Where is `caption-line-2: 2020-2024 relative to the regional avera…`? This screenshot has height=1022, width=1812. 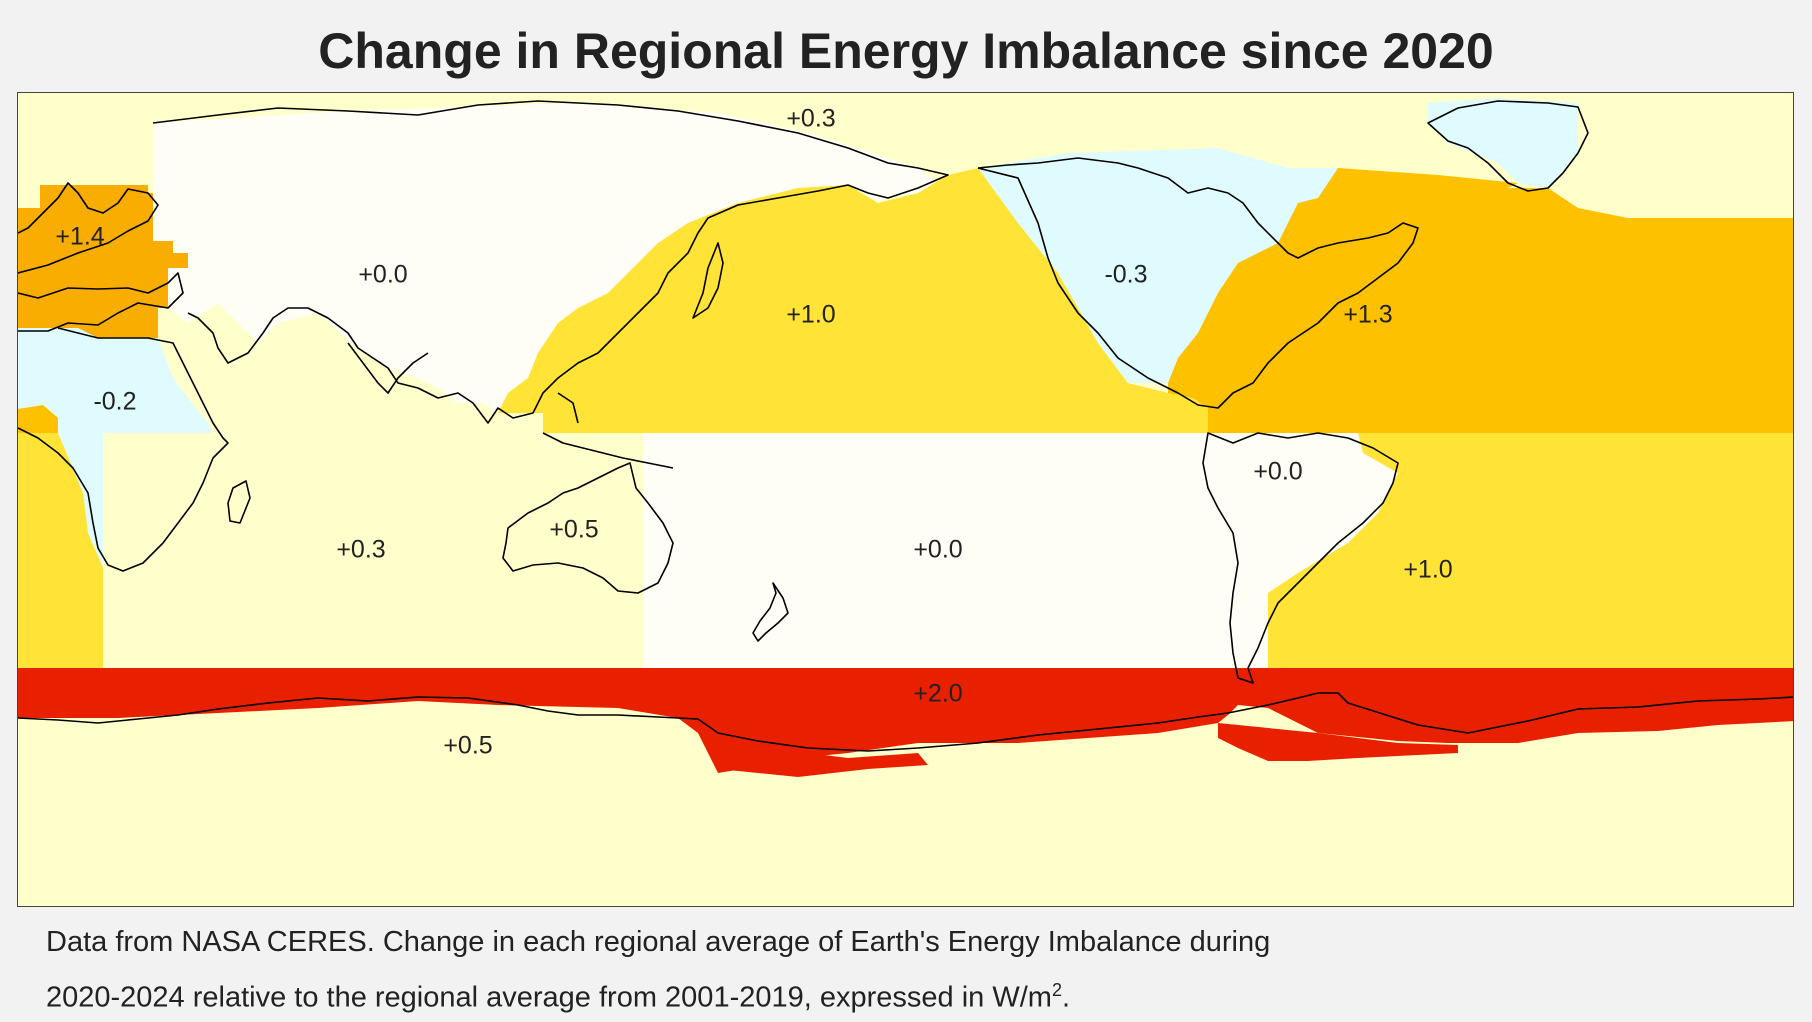 caption-line-2: 2020-2024 relative to the regional avera… is located at coordinates (821, 994).